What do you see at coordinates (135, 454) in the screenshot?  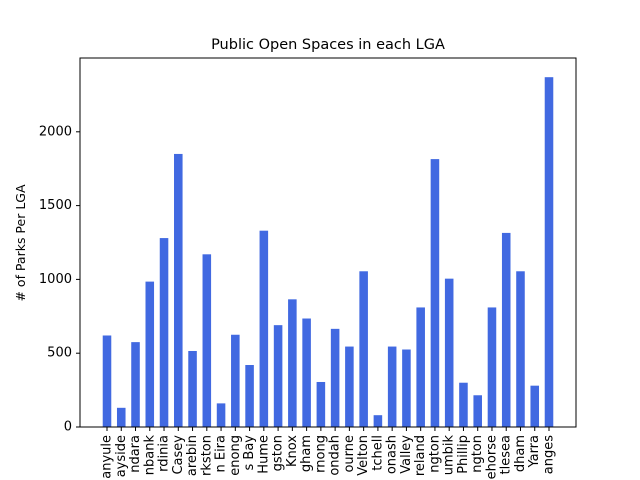 I see `x-tick-label: ndara` at bounding box center [135, 454].